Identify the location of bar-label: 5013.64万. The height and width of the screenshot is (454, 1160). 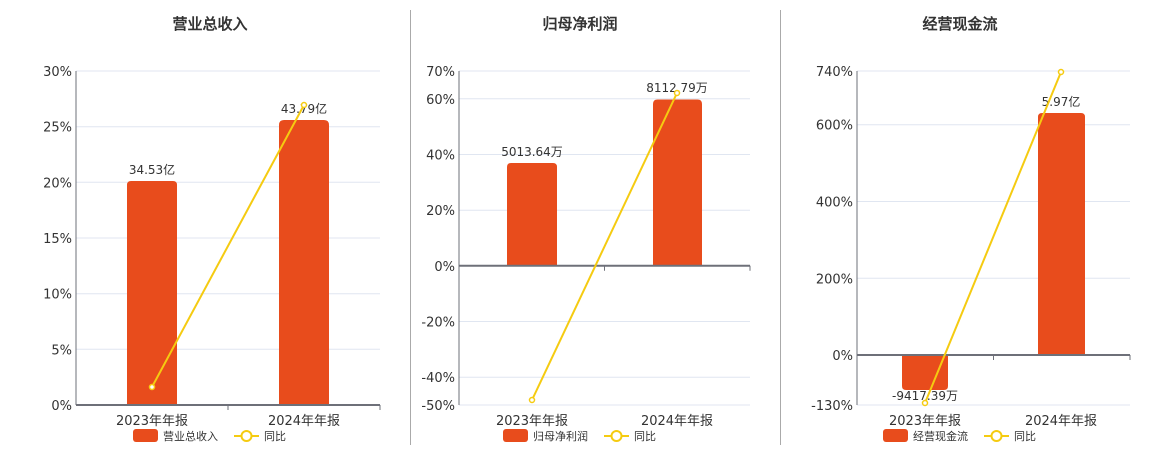
(532, 152).